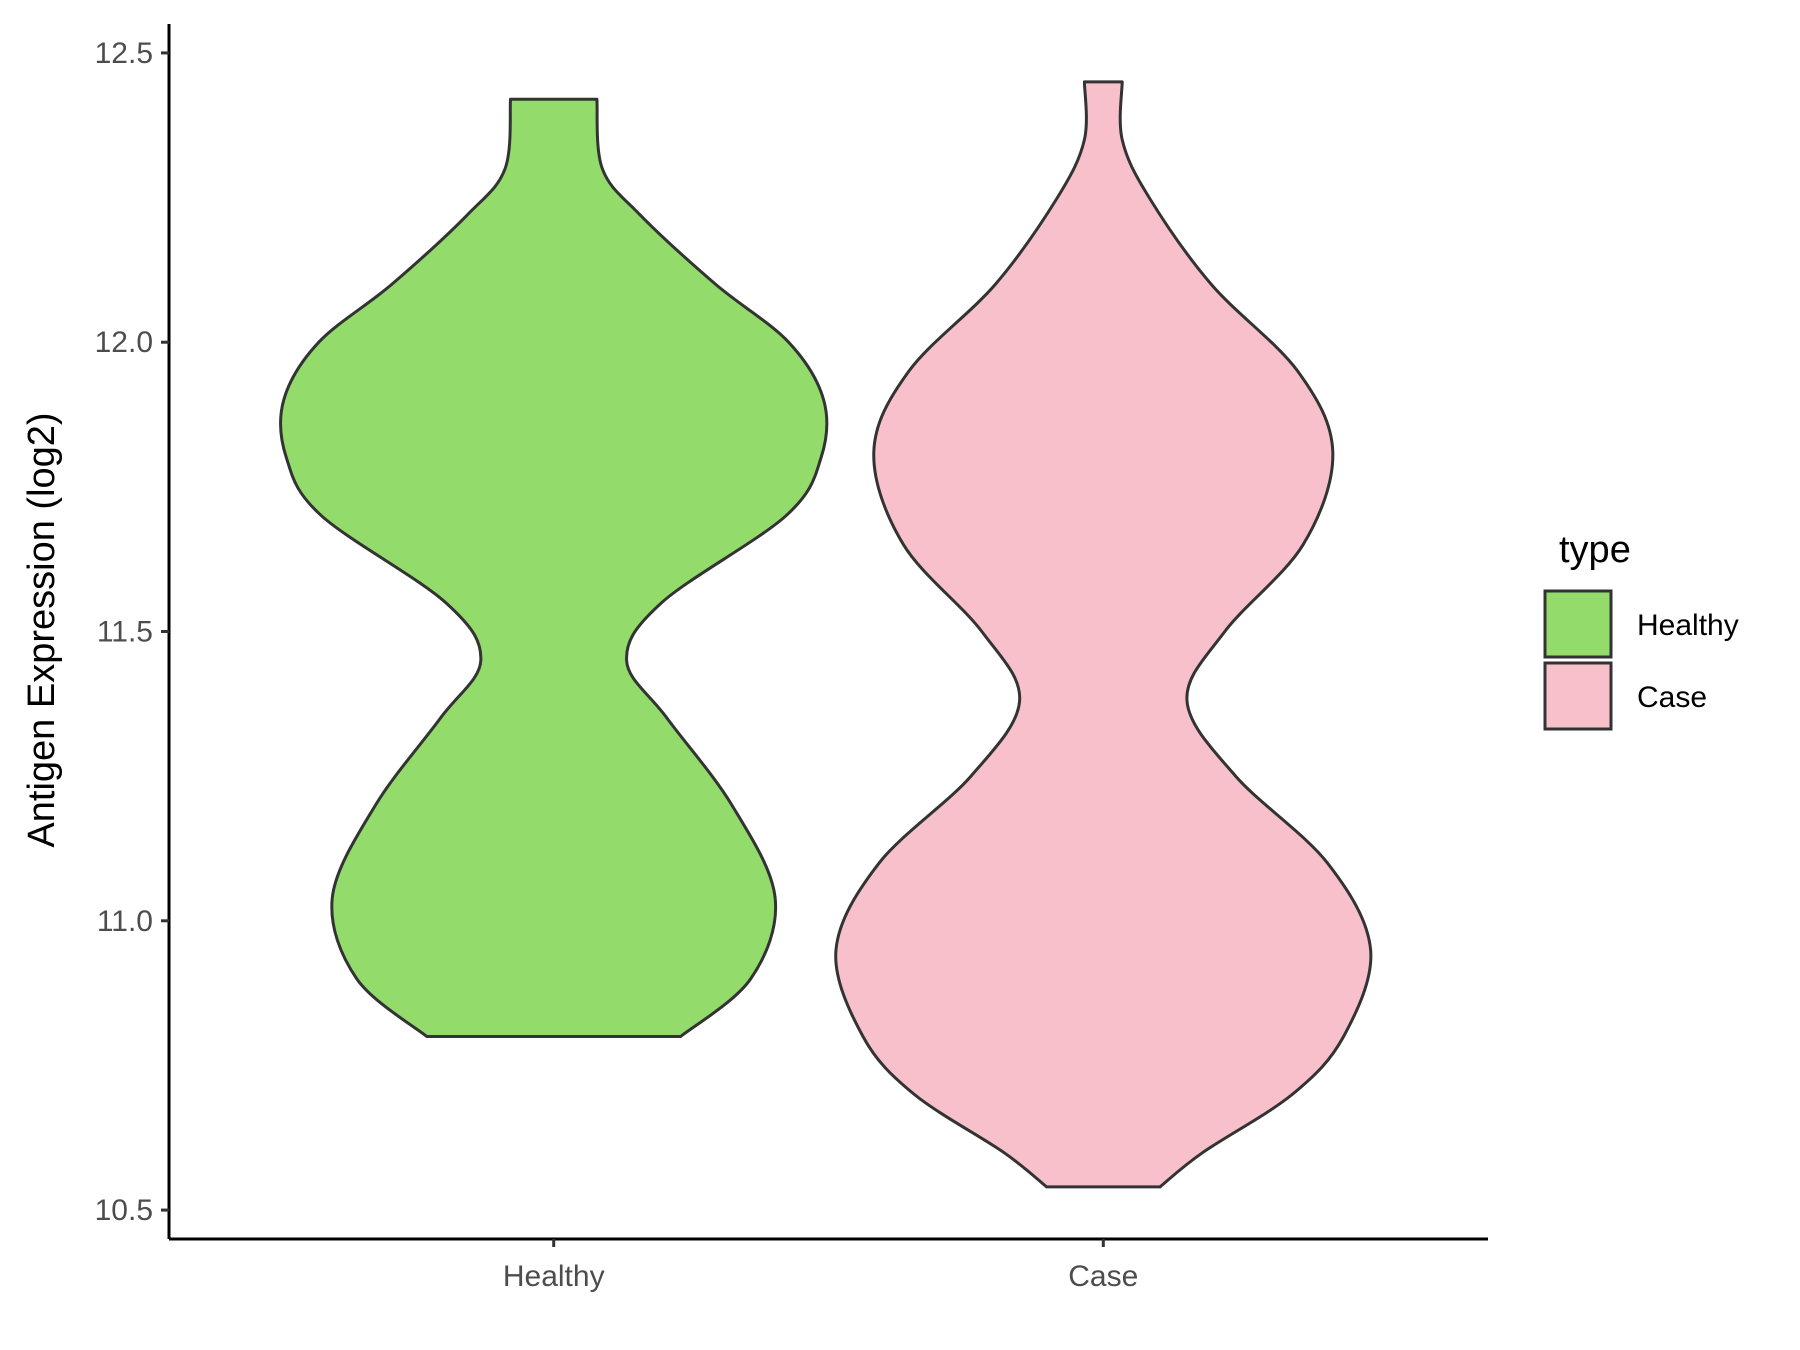  What do you see at coordinates (1672, 697) in the screenshot?
I see `legend-label: Case` at bounding box center [1672, 697].